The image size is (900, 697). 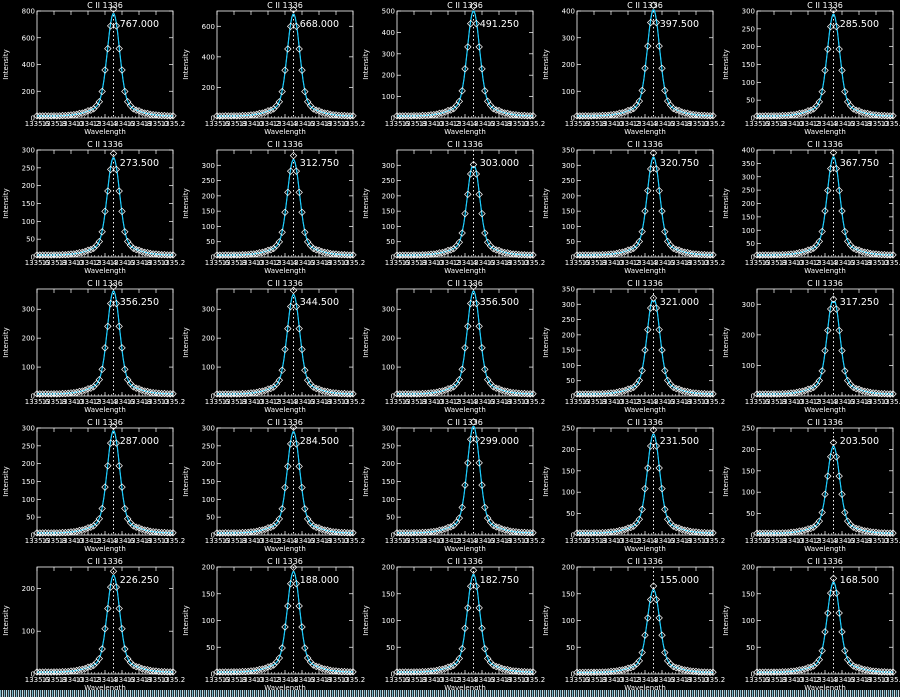 I want to click on x-tick-label: 1334.2, so click(x=88, y=402).